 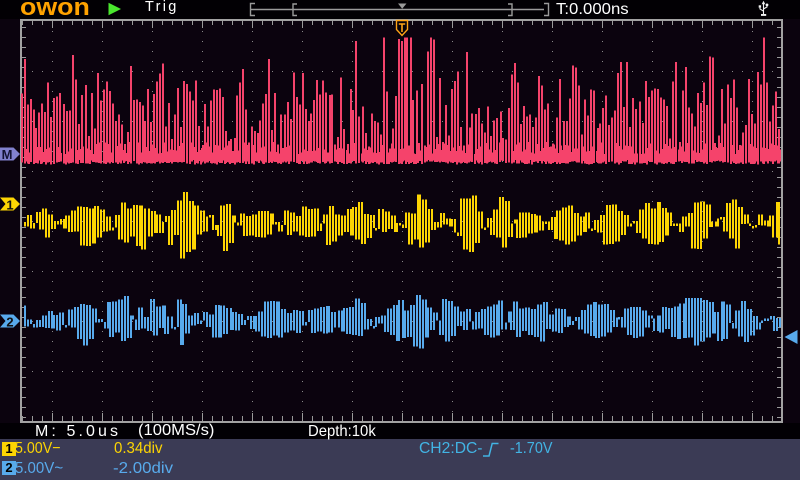 I want to click on svg-text: 2, so click(x=9, y=322).